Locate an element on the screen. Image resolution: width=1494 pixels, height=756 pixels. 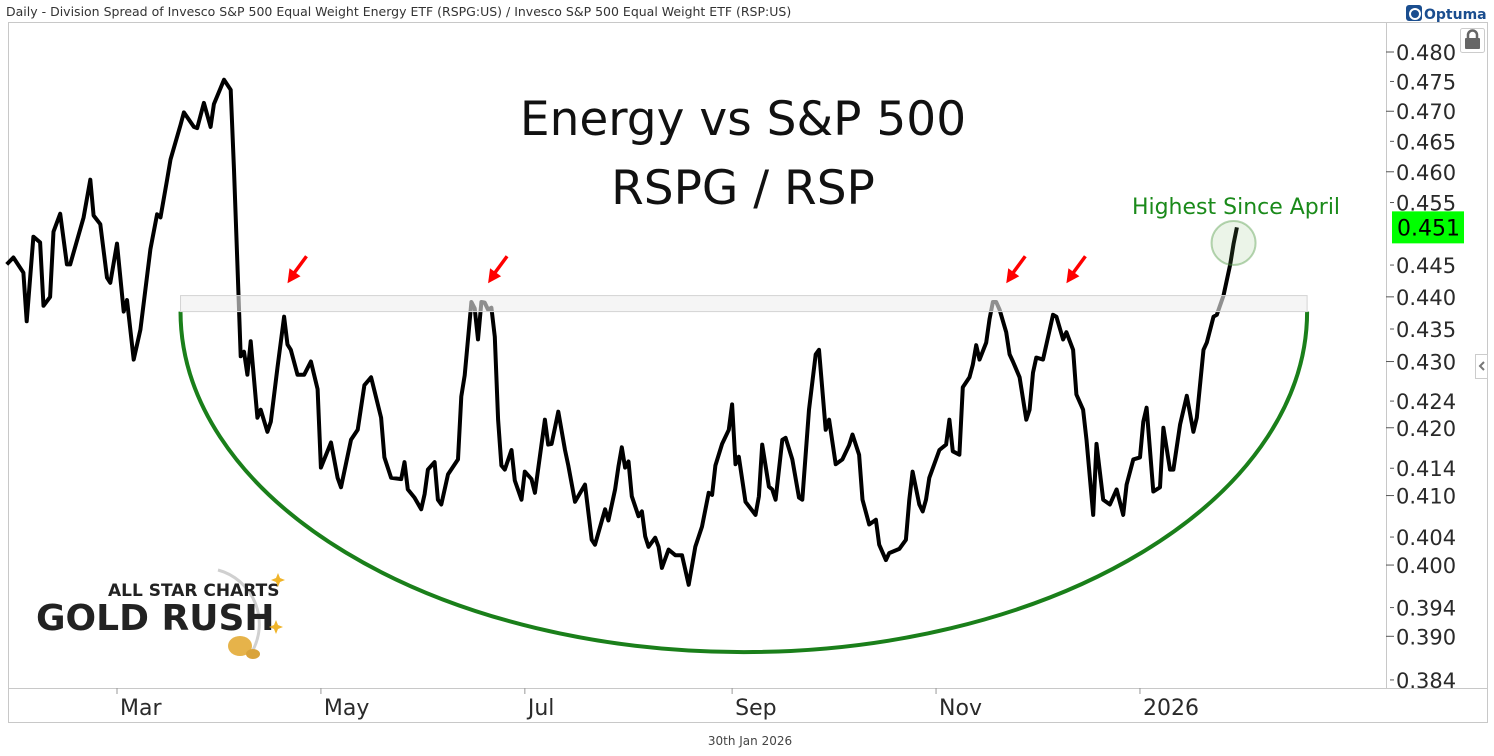
x-tick-label: Nov is located at coordinates (960, 708).